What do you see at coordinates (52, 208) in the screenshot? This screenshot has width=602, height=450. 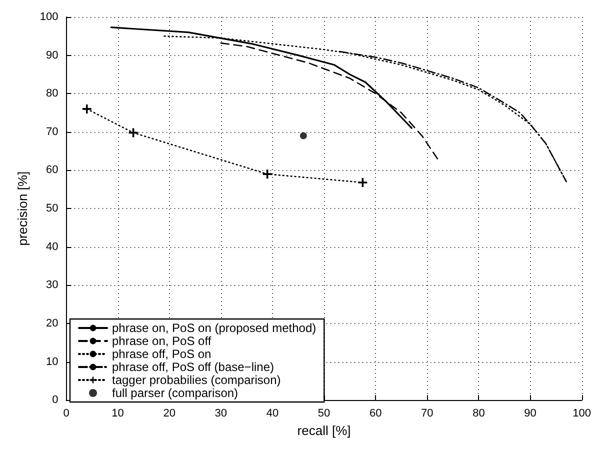 I see `y-tick-label: 50` at bounding box center [52, 208].